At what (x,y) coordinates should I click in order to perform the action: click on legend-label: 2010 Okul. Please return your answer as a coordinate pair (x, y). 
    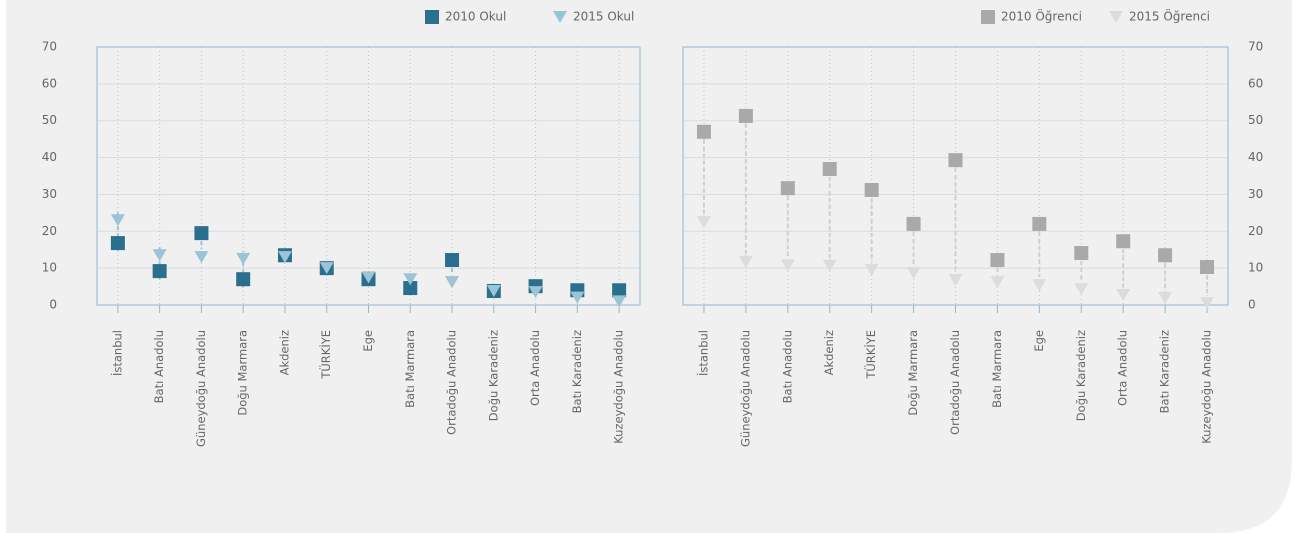
    Looking at the image, I should click on (475, 17).